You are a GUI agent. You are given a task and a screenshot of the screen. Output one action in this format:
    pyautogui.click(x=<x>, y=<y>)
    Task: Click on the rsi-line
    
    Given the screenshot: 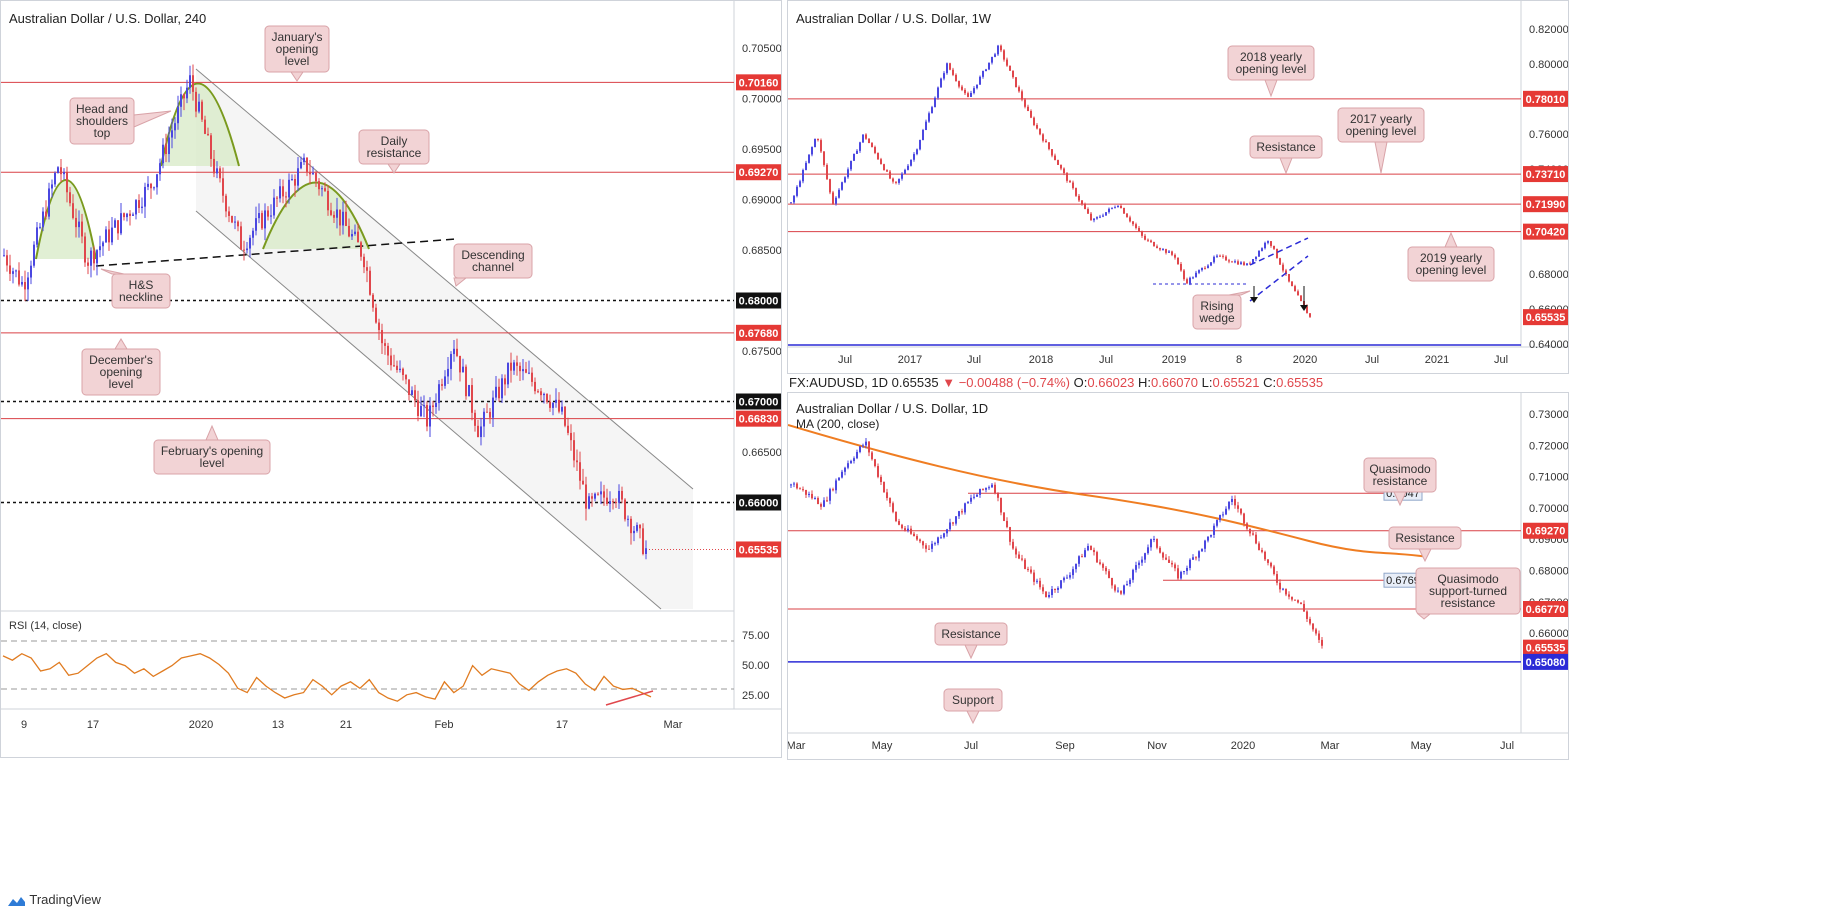 What is the action you would take?
    pyautogui.click(x=327, y=677)
    